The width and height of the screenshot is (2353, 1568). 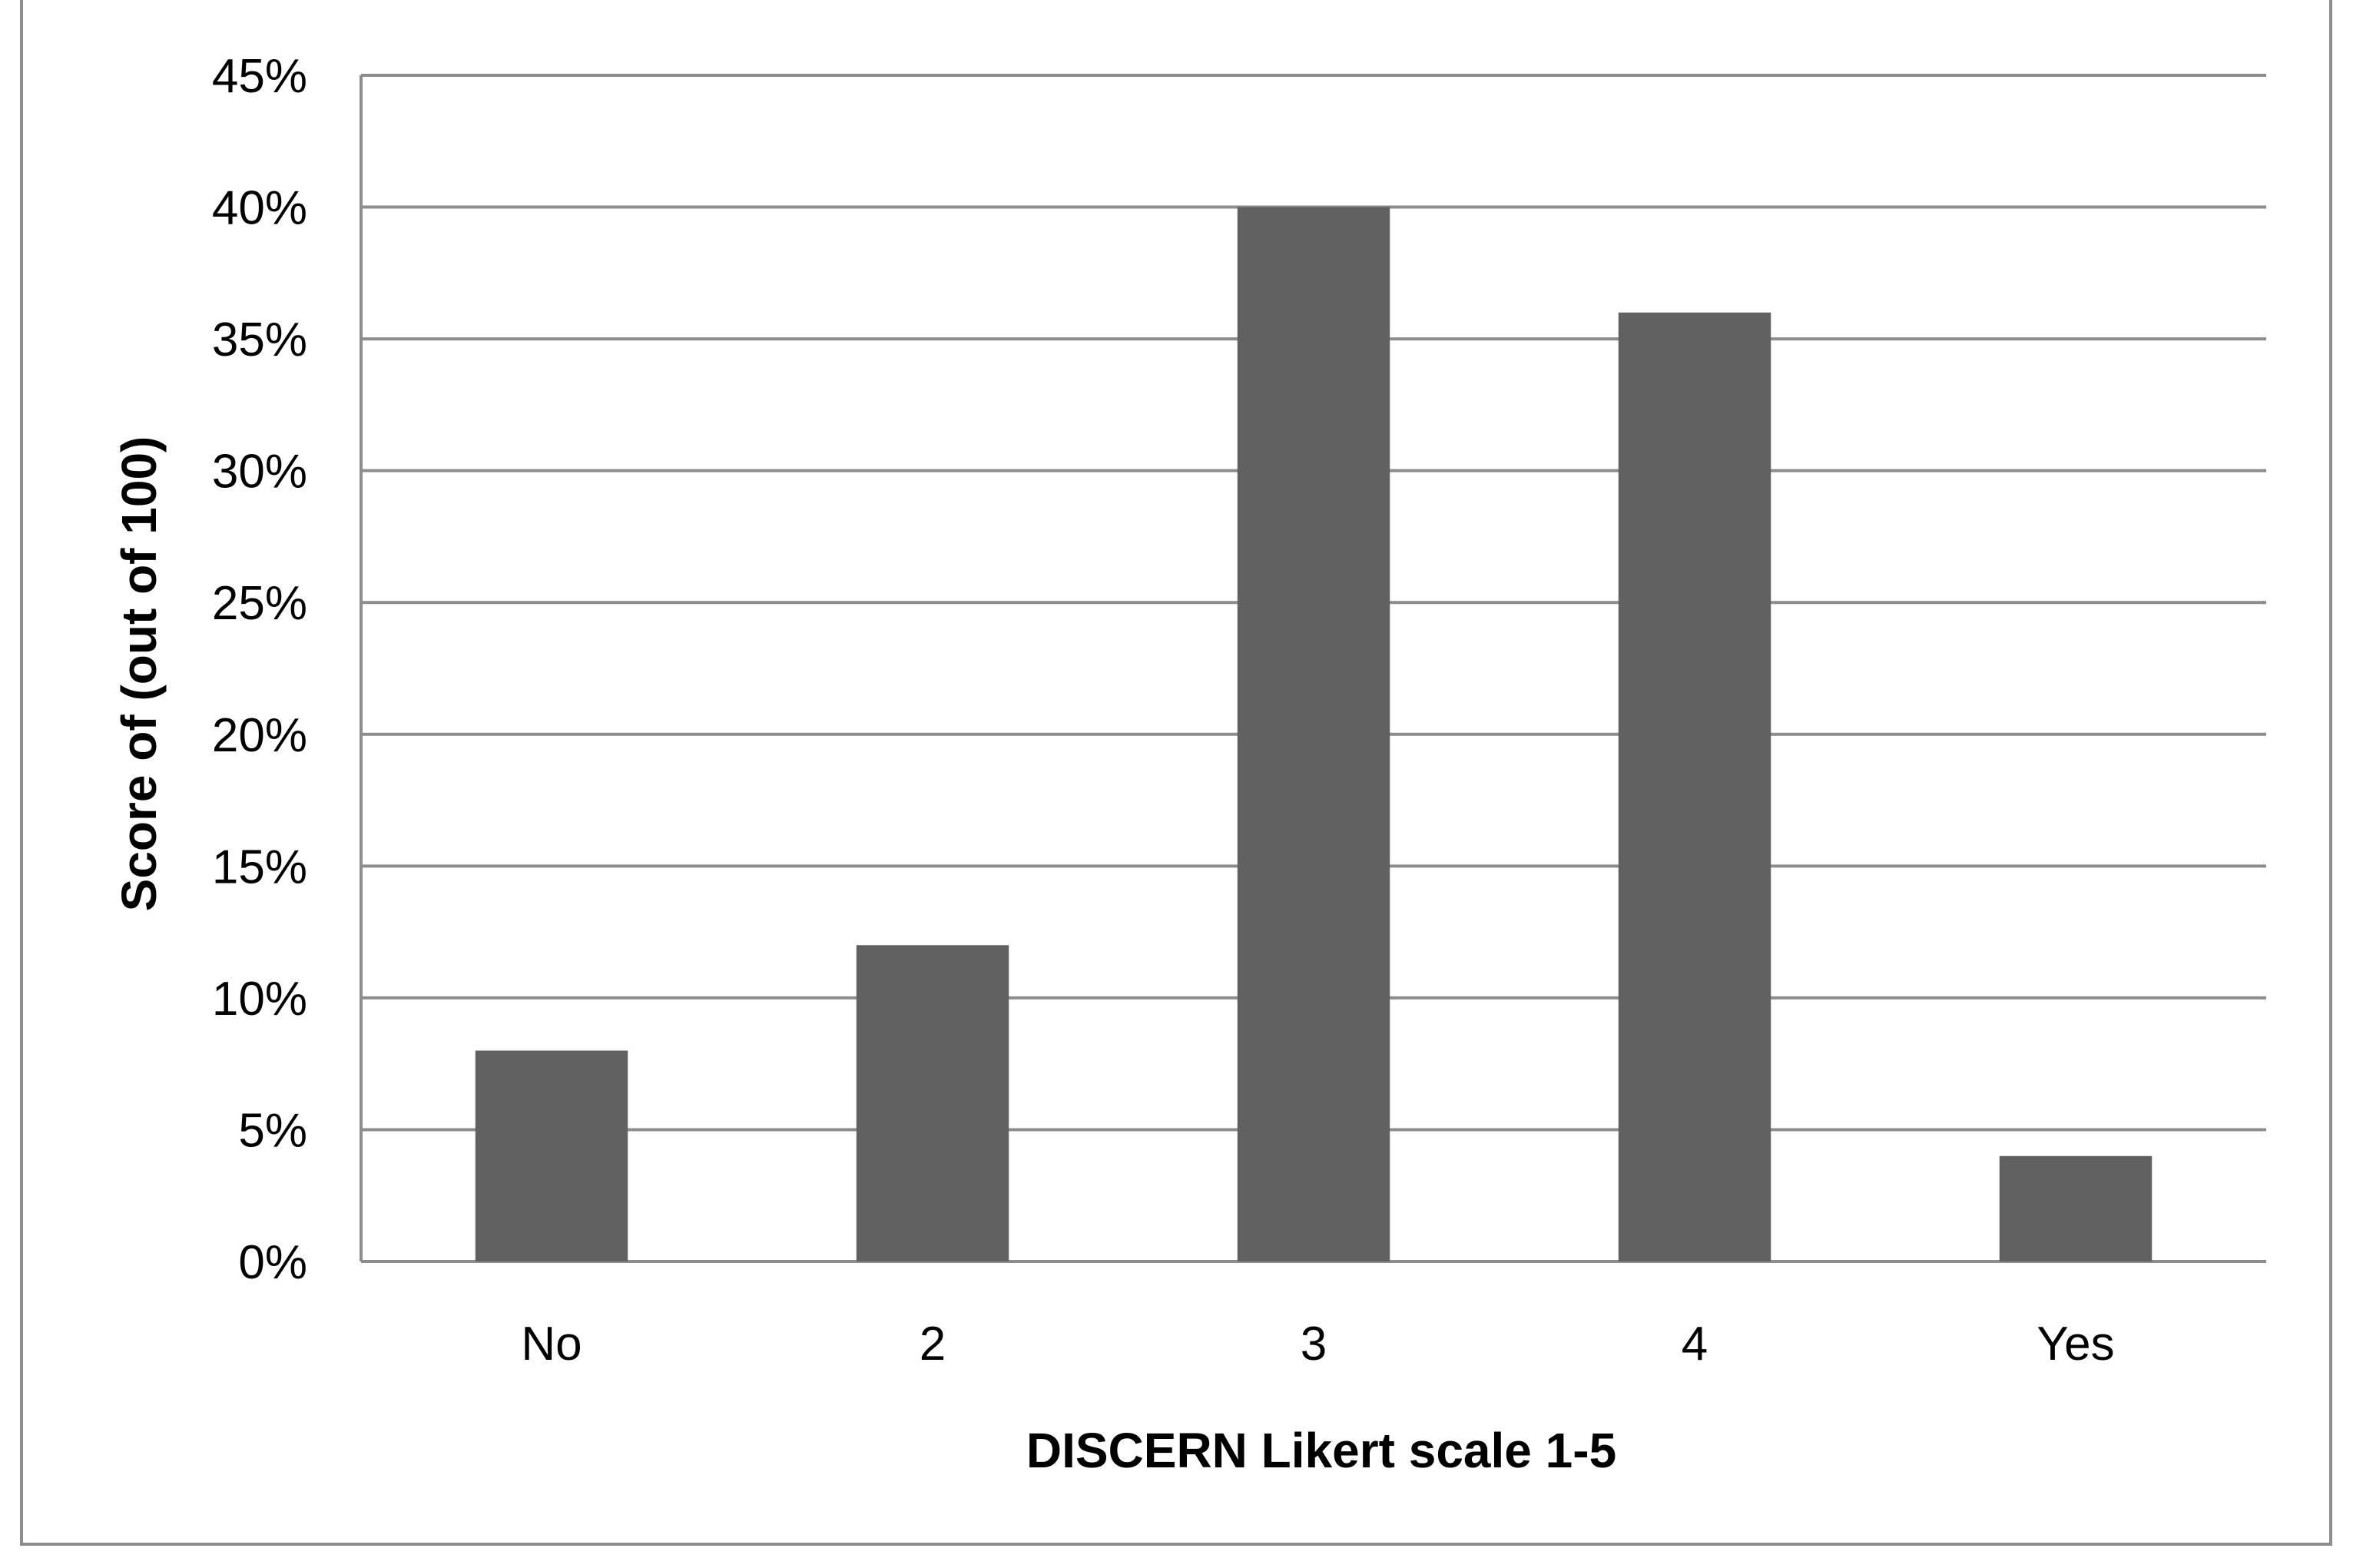 I want to click on y-tick-label: 40%, so click(x=259, y=208).